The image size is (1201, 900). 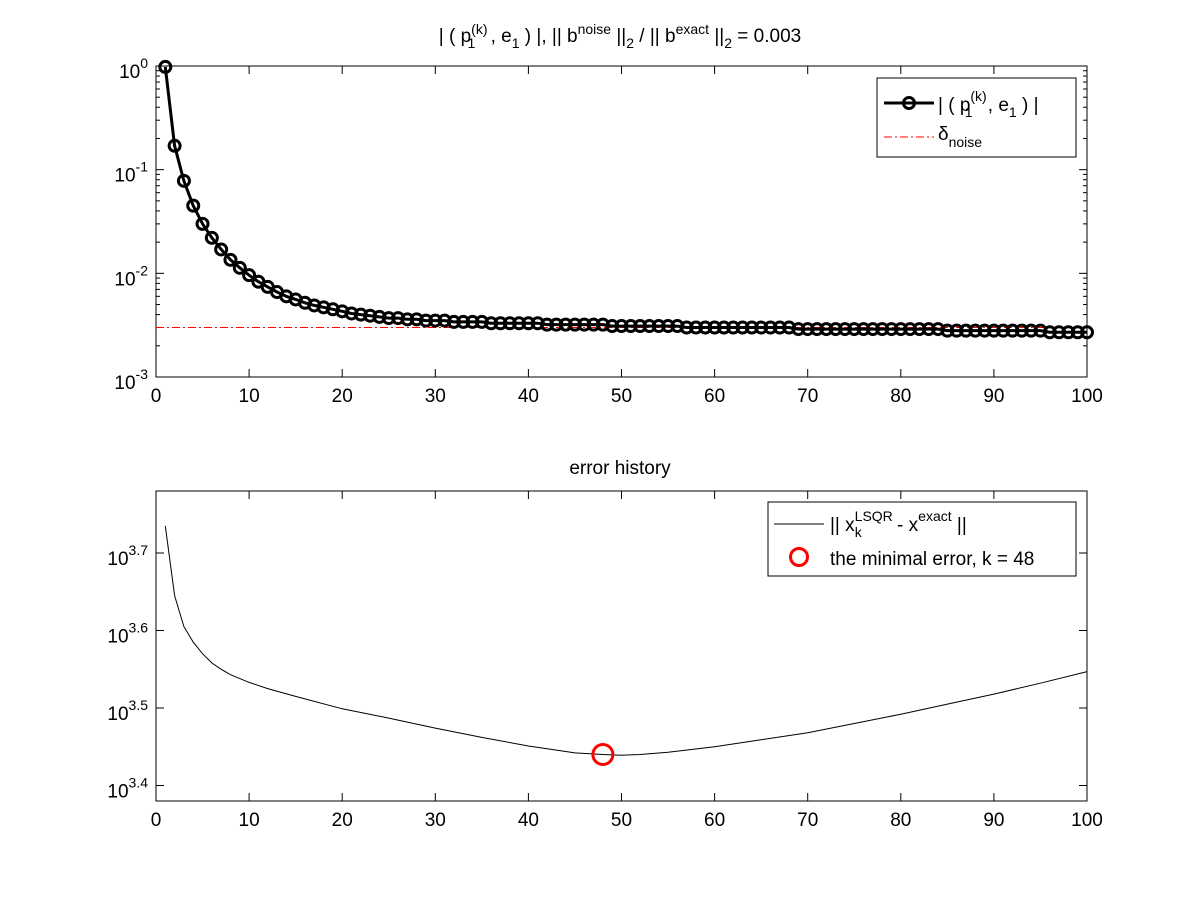 What do you see at coordinates (435, 396) in the screenshot?
I see `top-x-tick-label: 30` at bounding box center [435, 396].